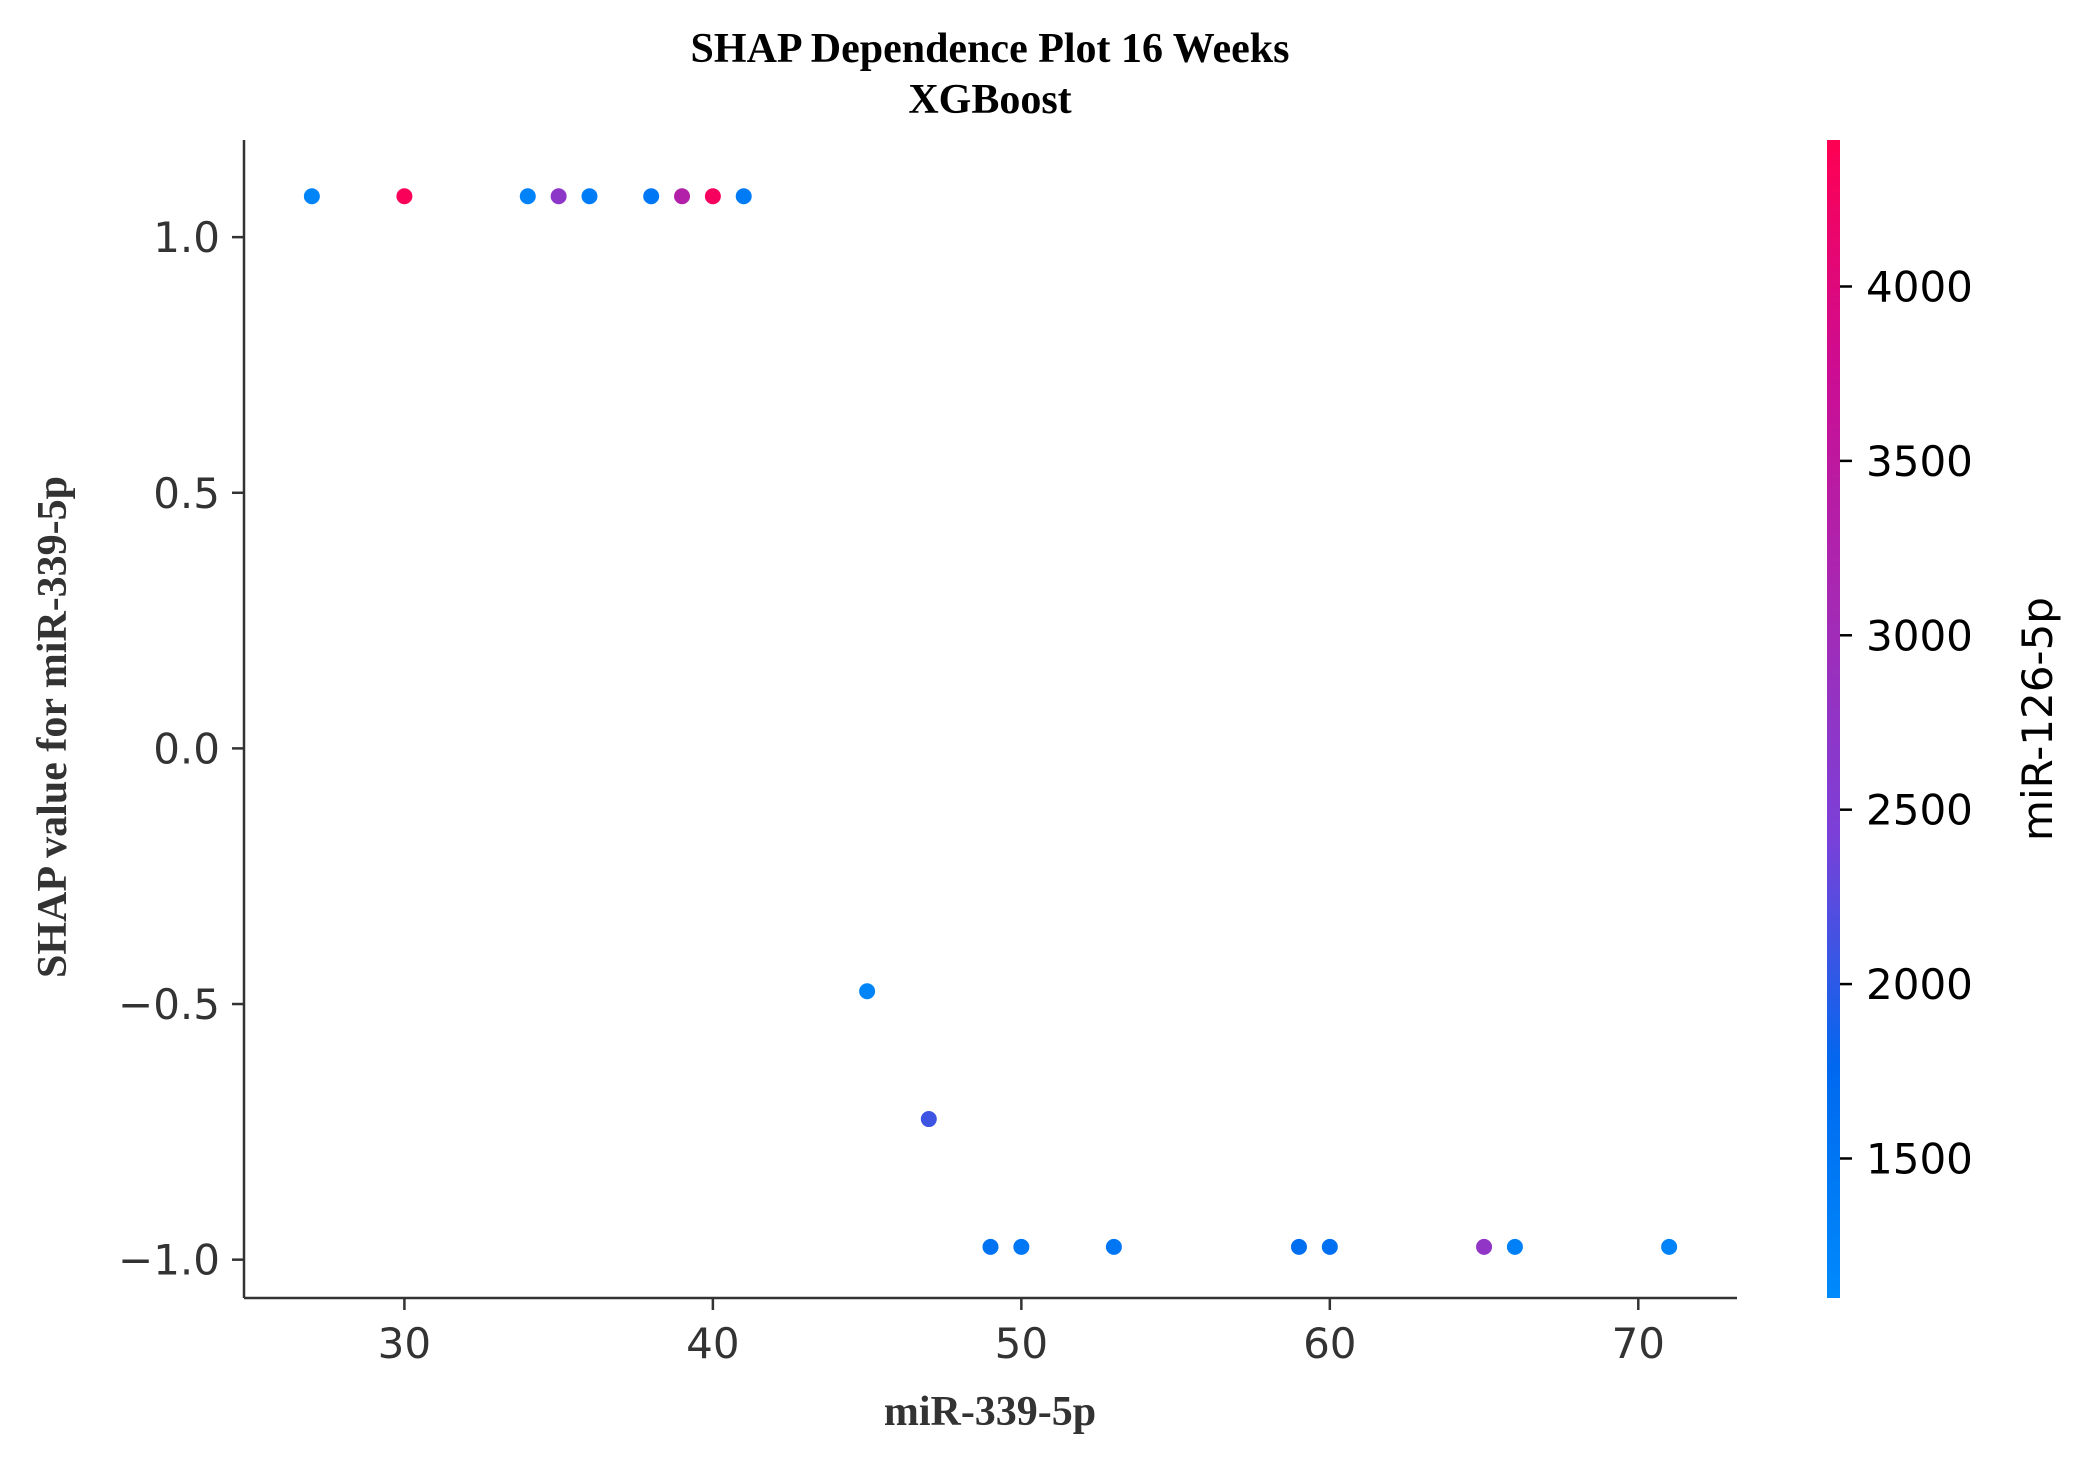  I want to click on y-axis-label: SHAP value for miR-339-5p, so click(53, 727).